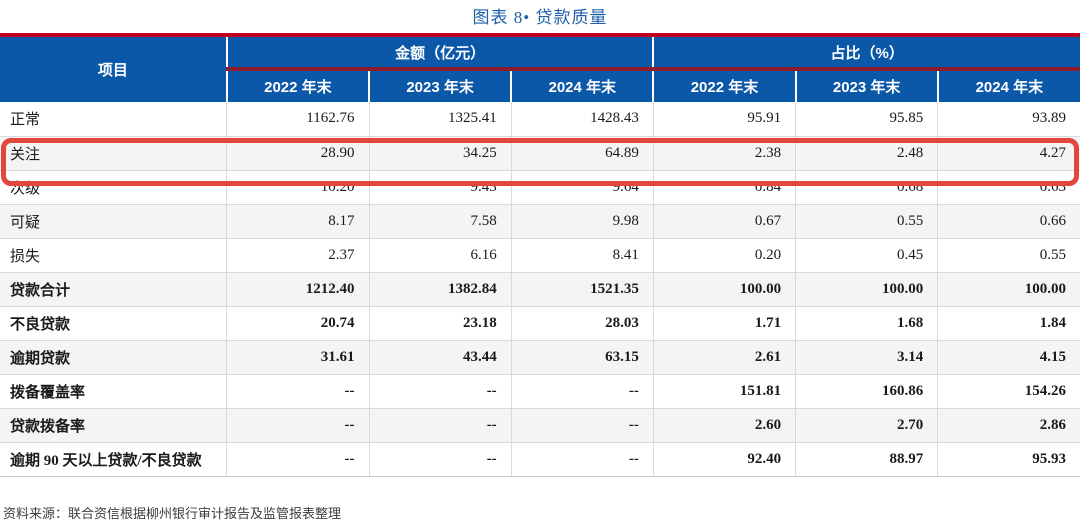 The image size is (1080, 527). I want to click on value-cell: 43.44, so click(440, 357).